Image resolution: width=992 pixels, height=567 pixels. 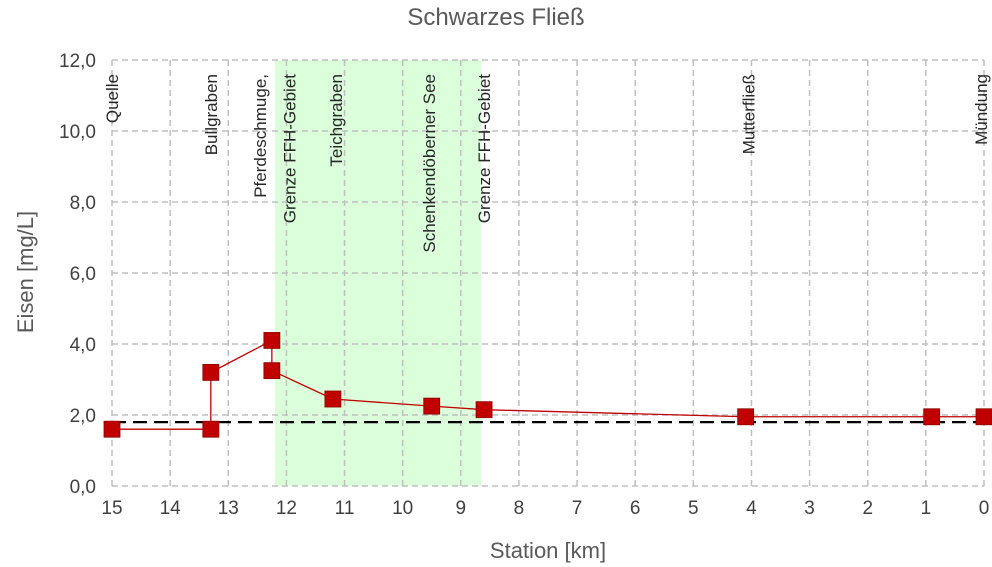 What do you see at coordinates (111, 508) in the screenshot?
I see `x-tick-label: 15` at bounding box center [111, 508].